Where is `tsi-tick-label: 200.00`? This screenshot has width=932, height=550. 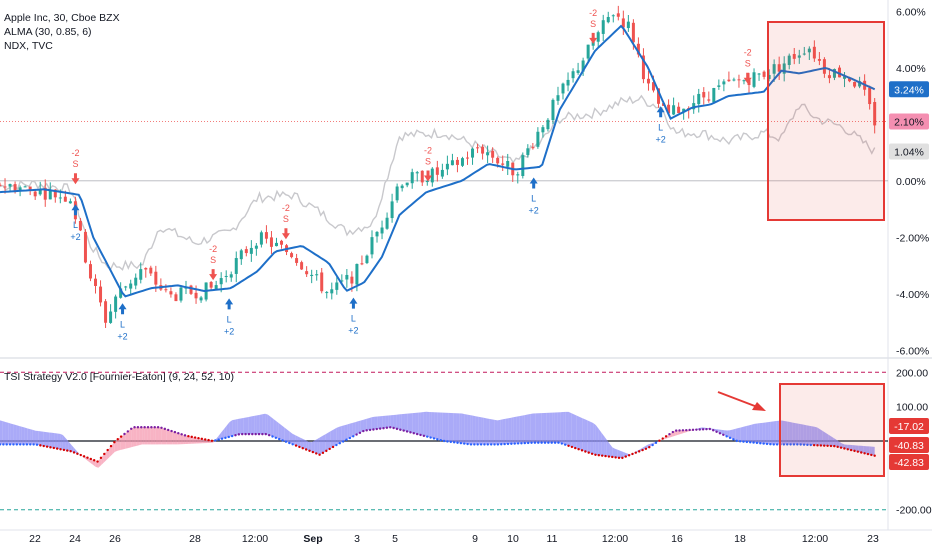 tsi-tick-label: 200.00 is located at coordinates (912, 373).